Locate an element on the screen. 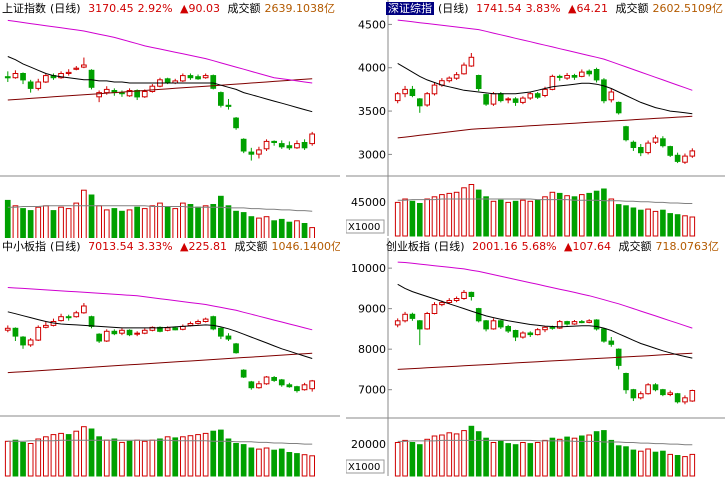  unit-box is located at coordinates (365, 226).